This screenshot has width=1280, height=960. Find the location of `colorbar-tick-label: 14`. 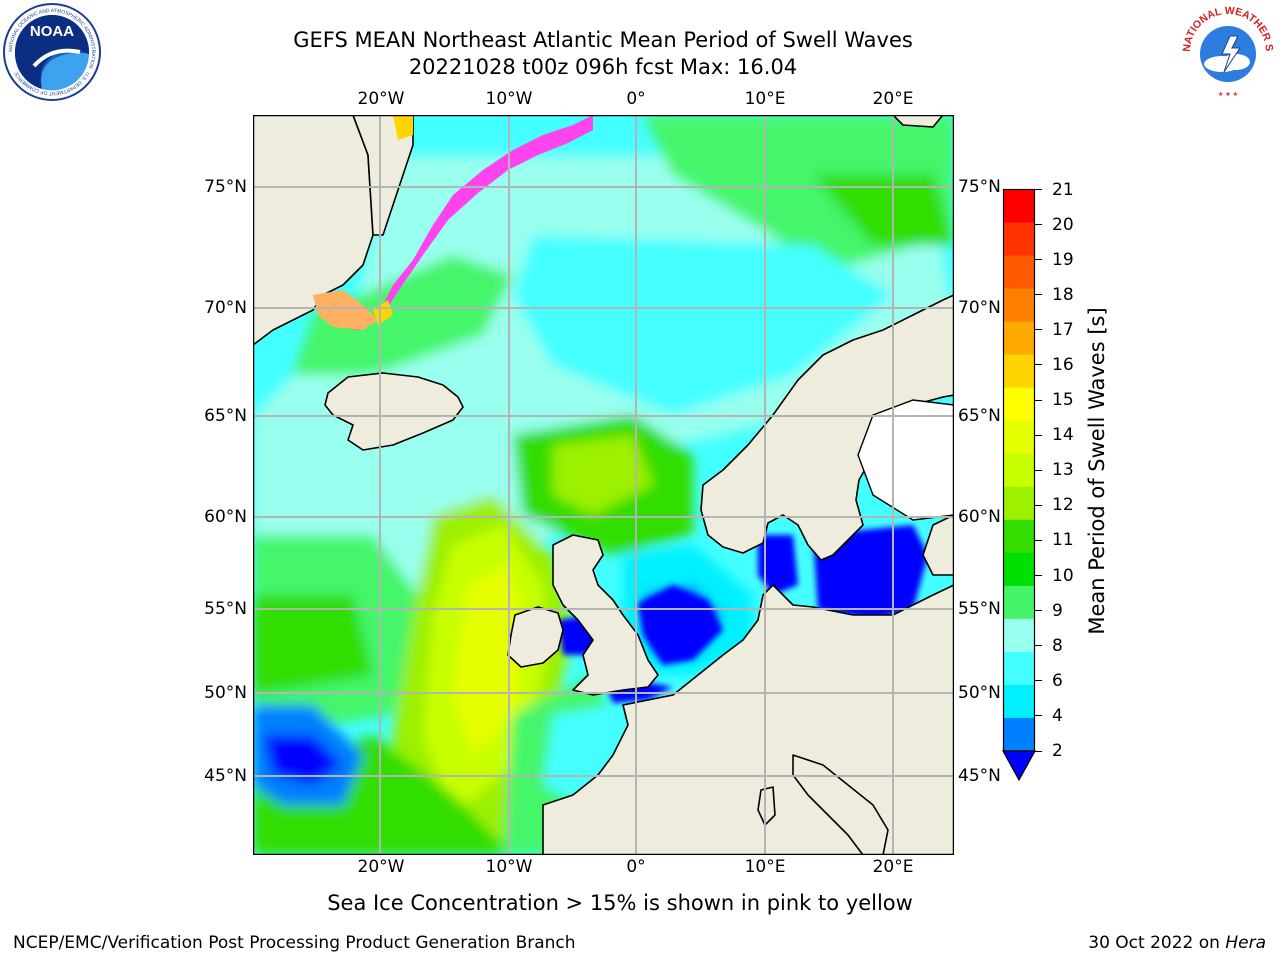

colorbar-tick-label: 14 is located at coordinates (1063, 435).